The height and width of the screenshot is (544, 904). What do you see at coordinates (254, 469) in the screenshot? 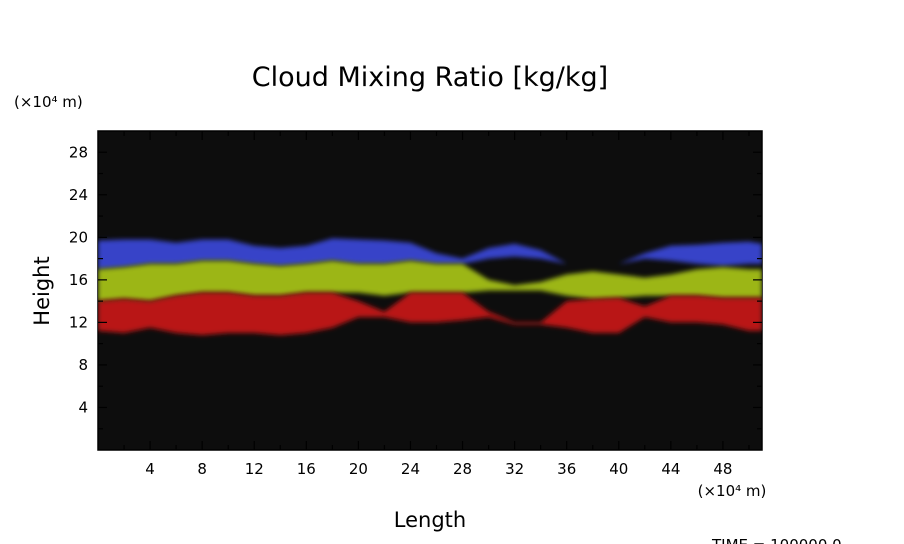
I see `x-tick-label: 12` at bounding box center [254, 469].